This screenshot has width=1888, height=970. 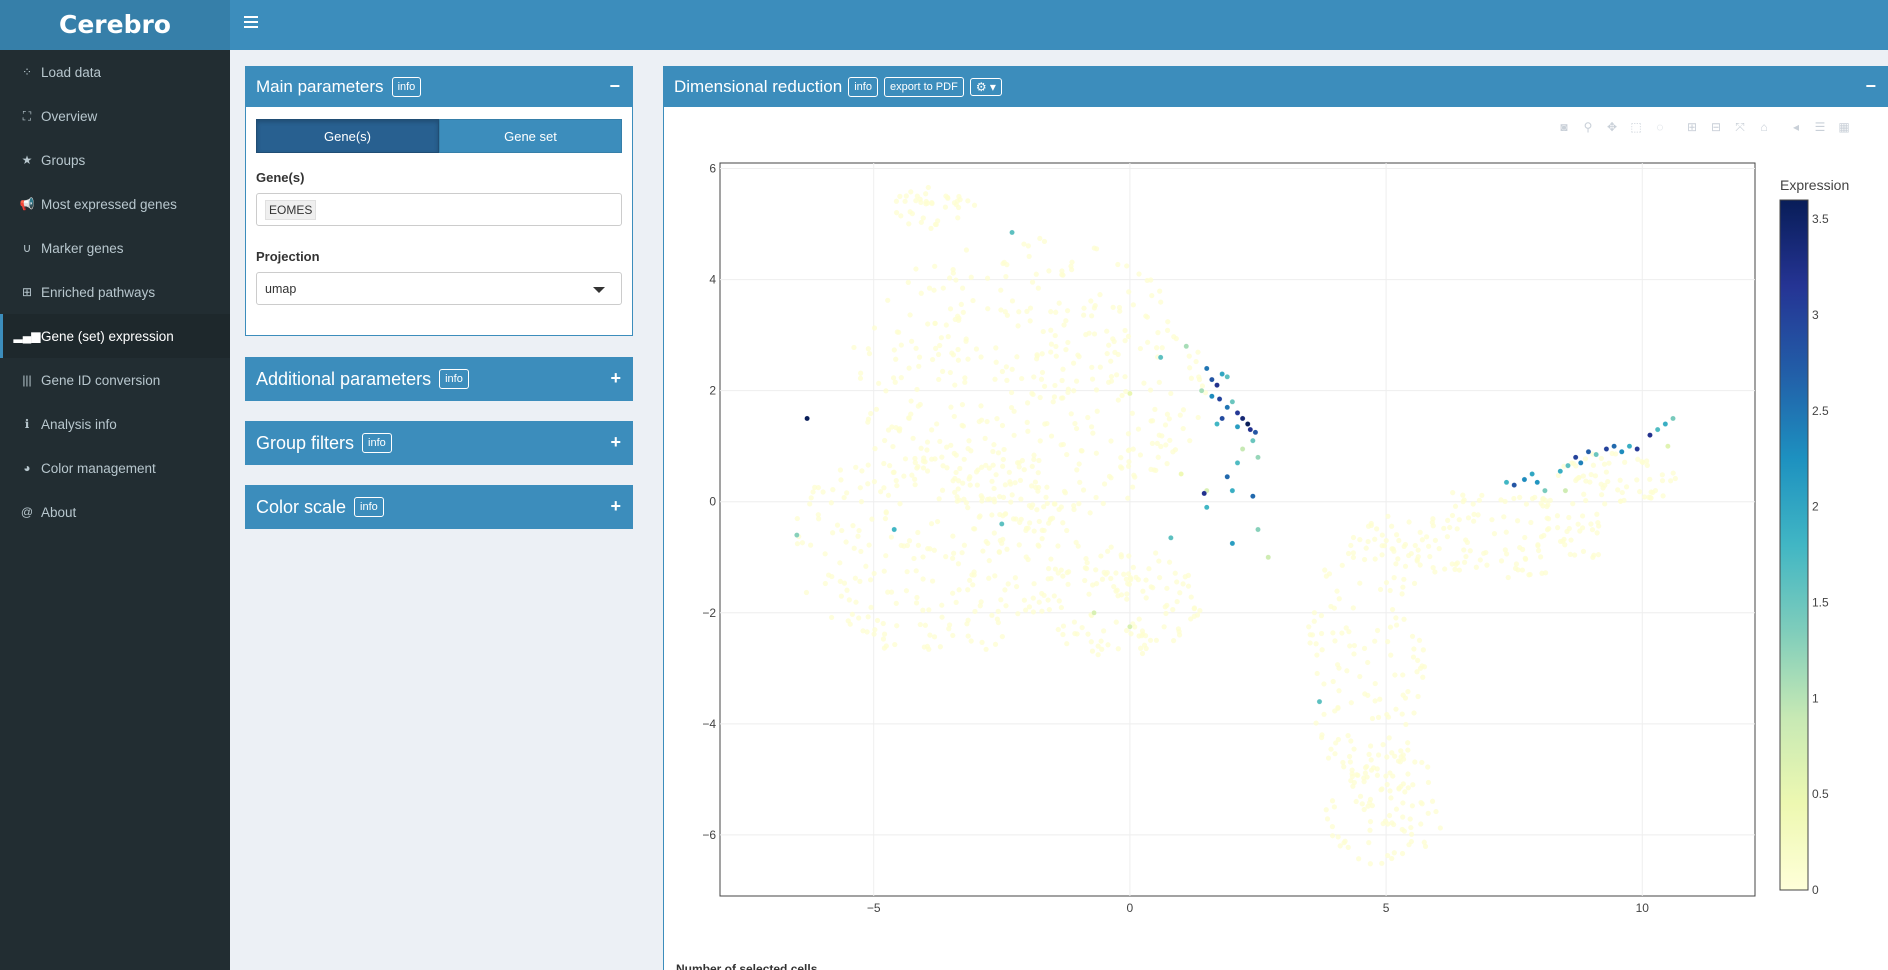 What do you see at coordinates (115, 72) in the screenshot?
I see `sidebar-item-load-data: ⁘ Load data` at bounding box center [115, 72].